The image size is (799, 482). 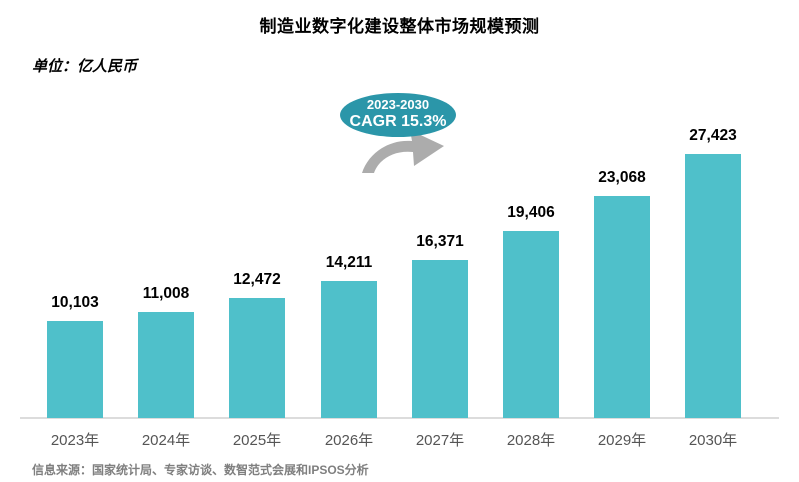 What do you see at coordinates (440, 241) in the screenshot?
I see `bar-value-label: 16,371` at bounding box center [440, 241].